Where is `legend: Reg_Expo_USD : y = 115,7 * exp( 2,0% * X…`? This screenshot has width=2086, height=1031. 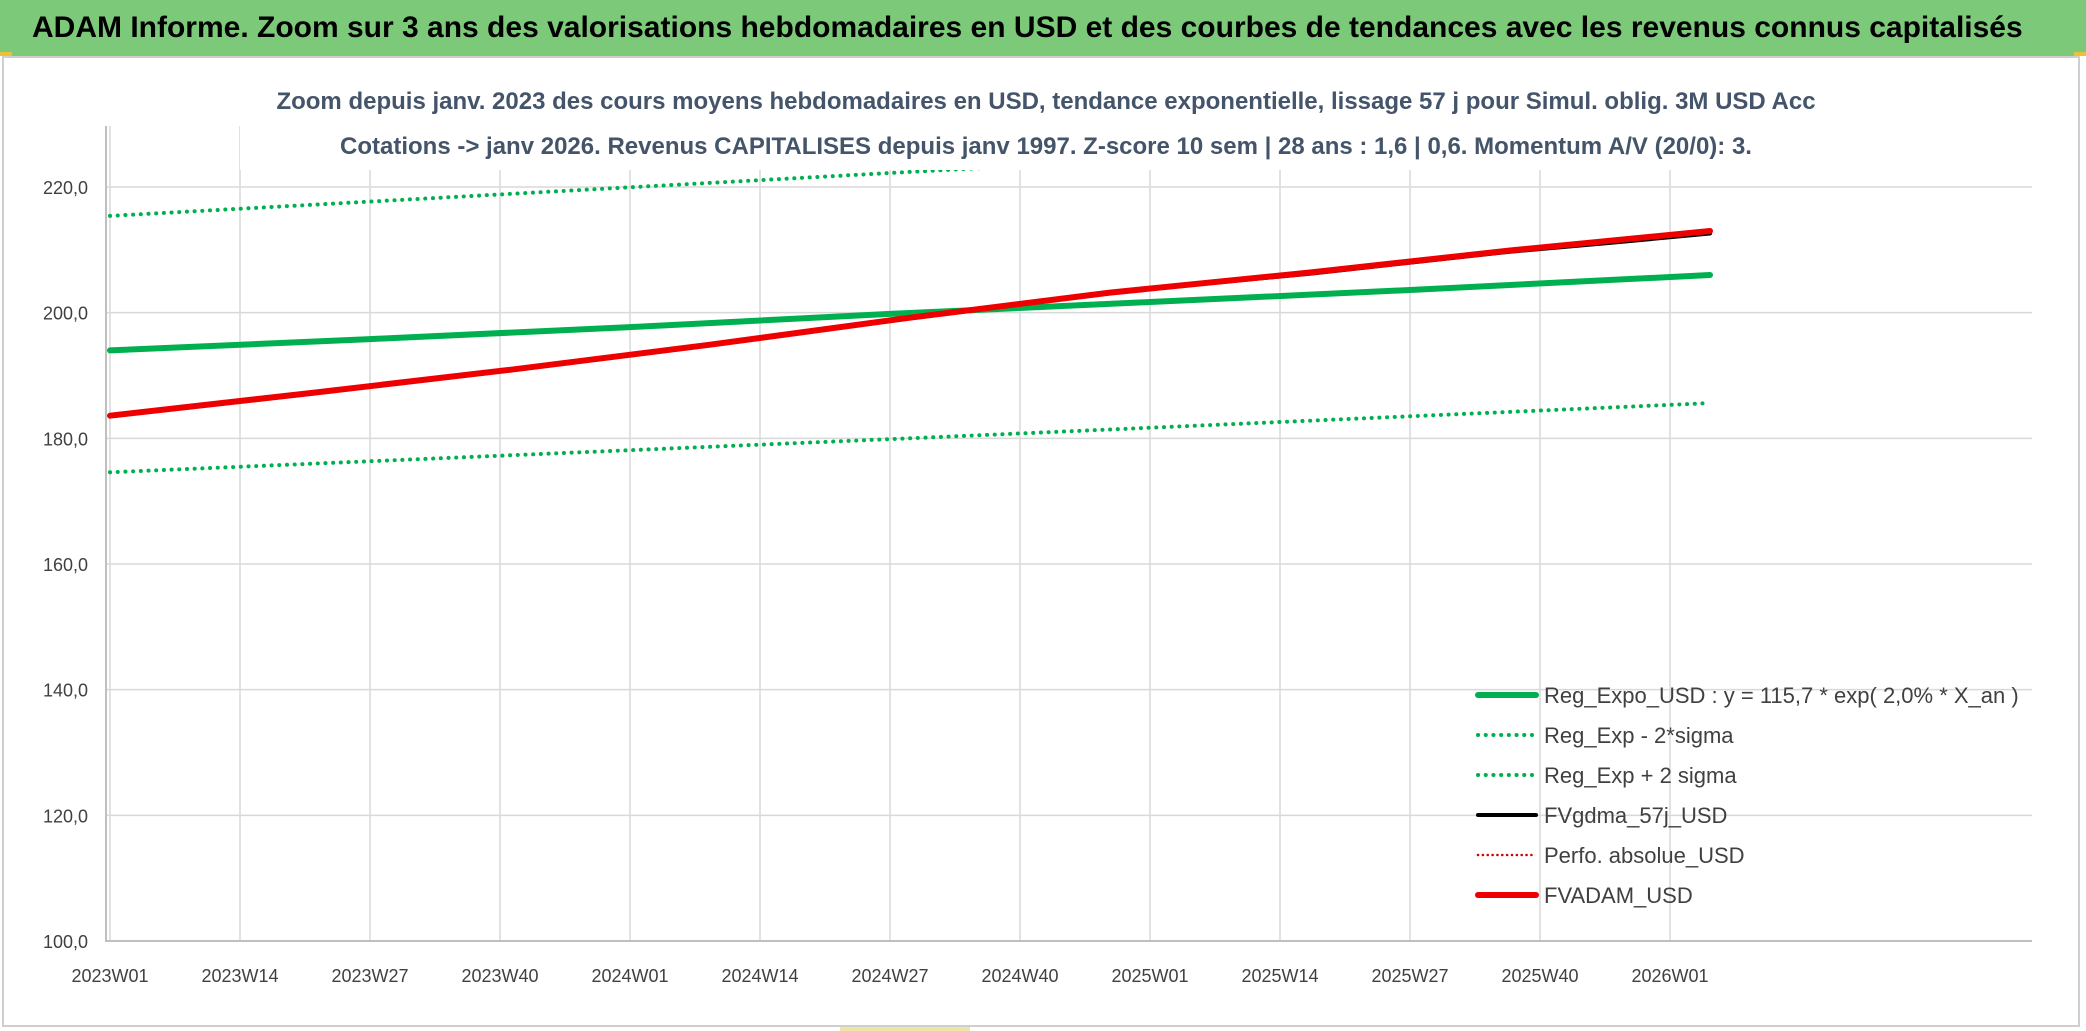
legend: Reg_Expo_USD : y = 115,7 * exp( 2,0% * X… is located at coordinates (1747, 795).